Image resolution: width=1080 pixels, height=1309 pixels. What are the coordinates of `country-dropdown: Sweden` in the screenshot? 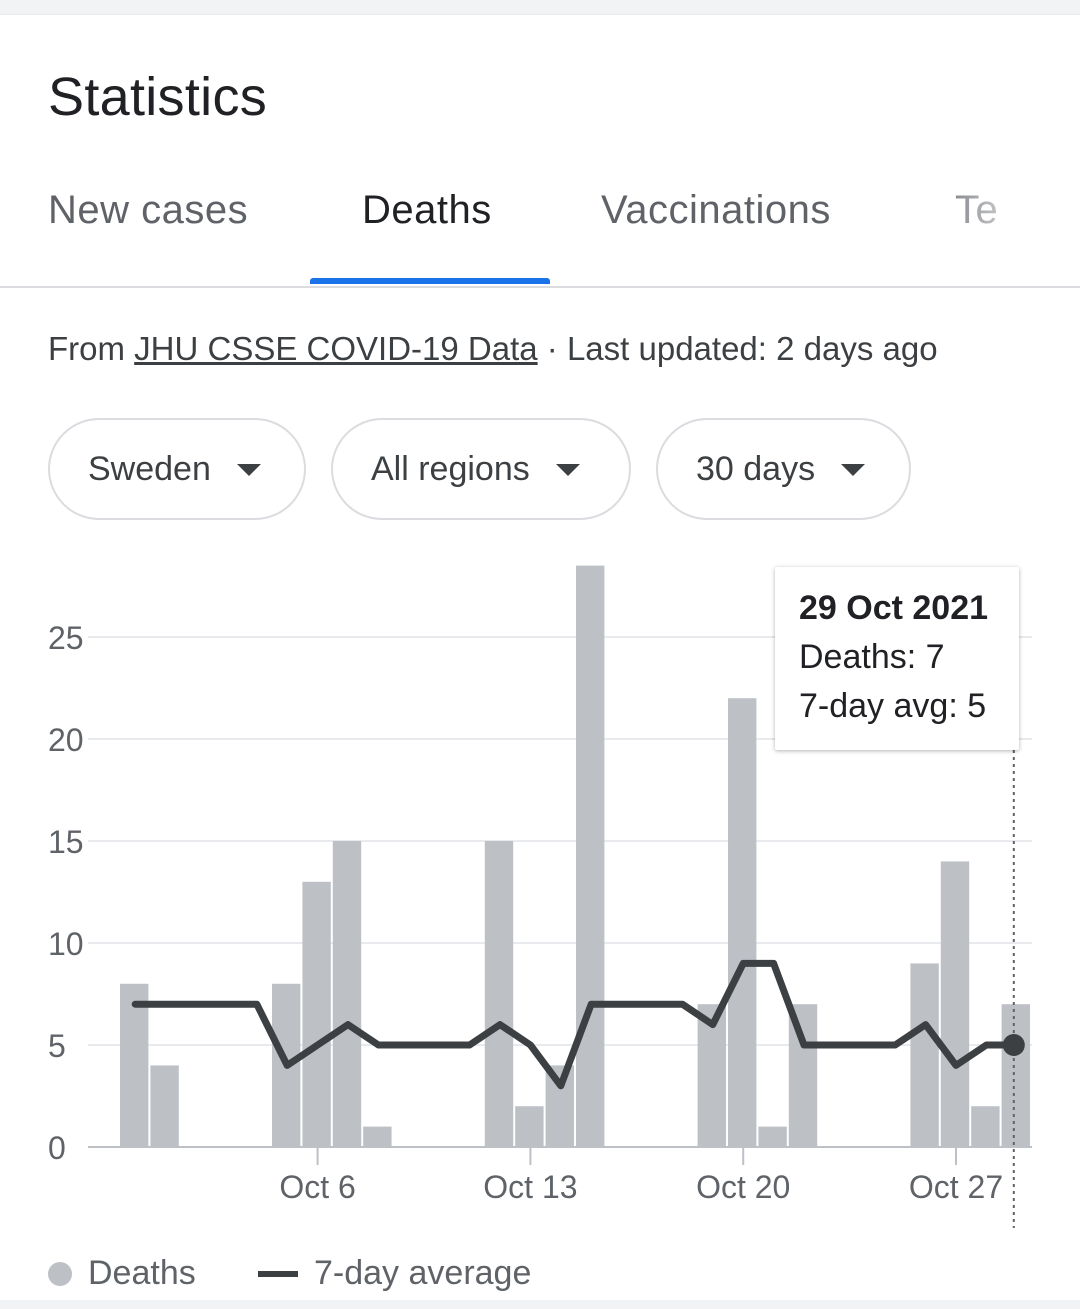 It's located at (177, 469).